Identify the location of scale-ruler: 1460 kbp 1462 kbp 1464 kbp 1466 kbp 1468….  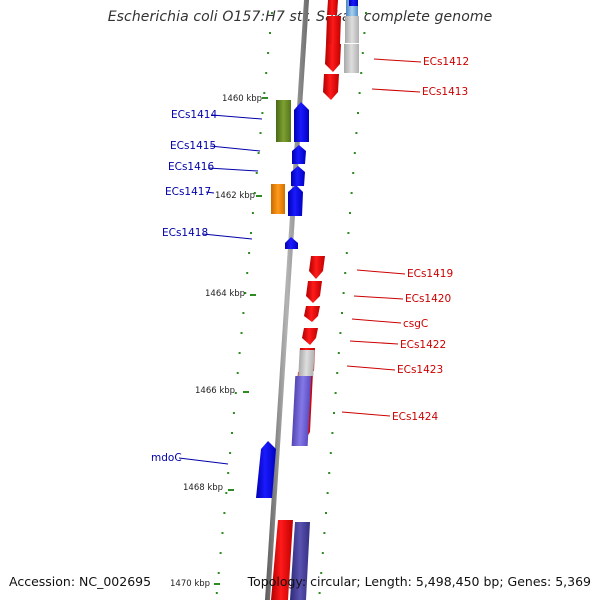
(219, 341).